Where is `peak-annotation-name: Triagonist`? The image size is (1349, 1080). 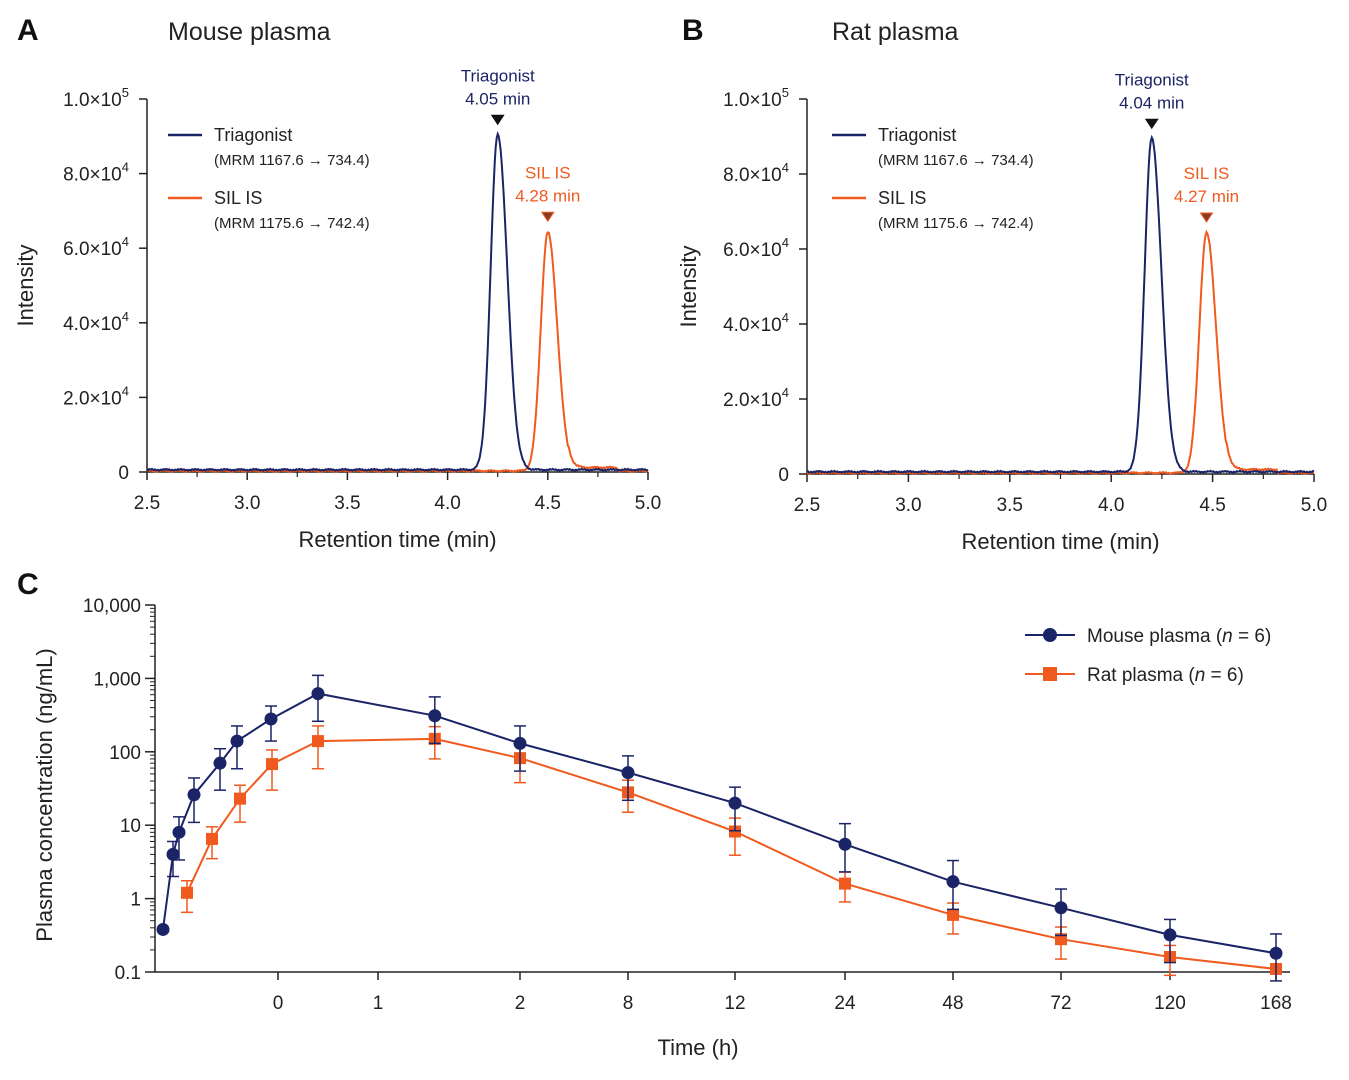
peak-annotation-name: Triagonist is located at coordinates (1152, 79).